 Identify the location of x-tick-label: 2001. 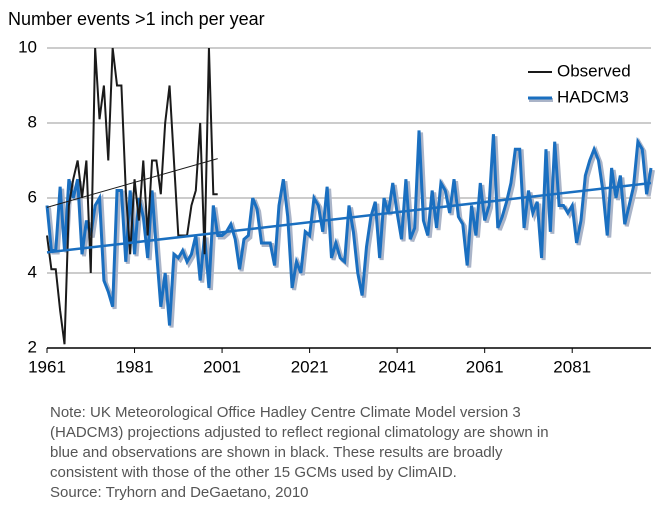
(222, 366).